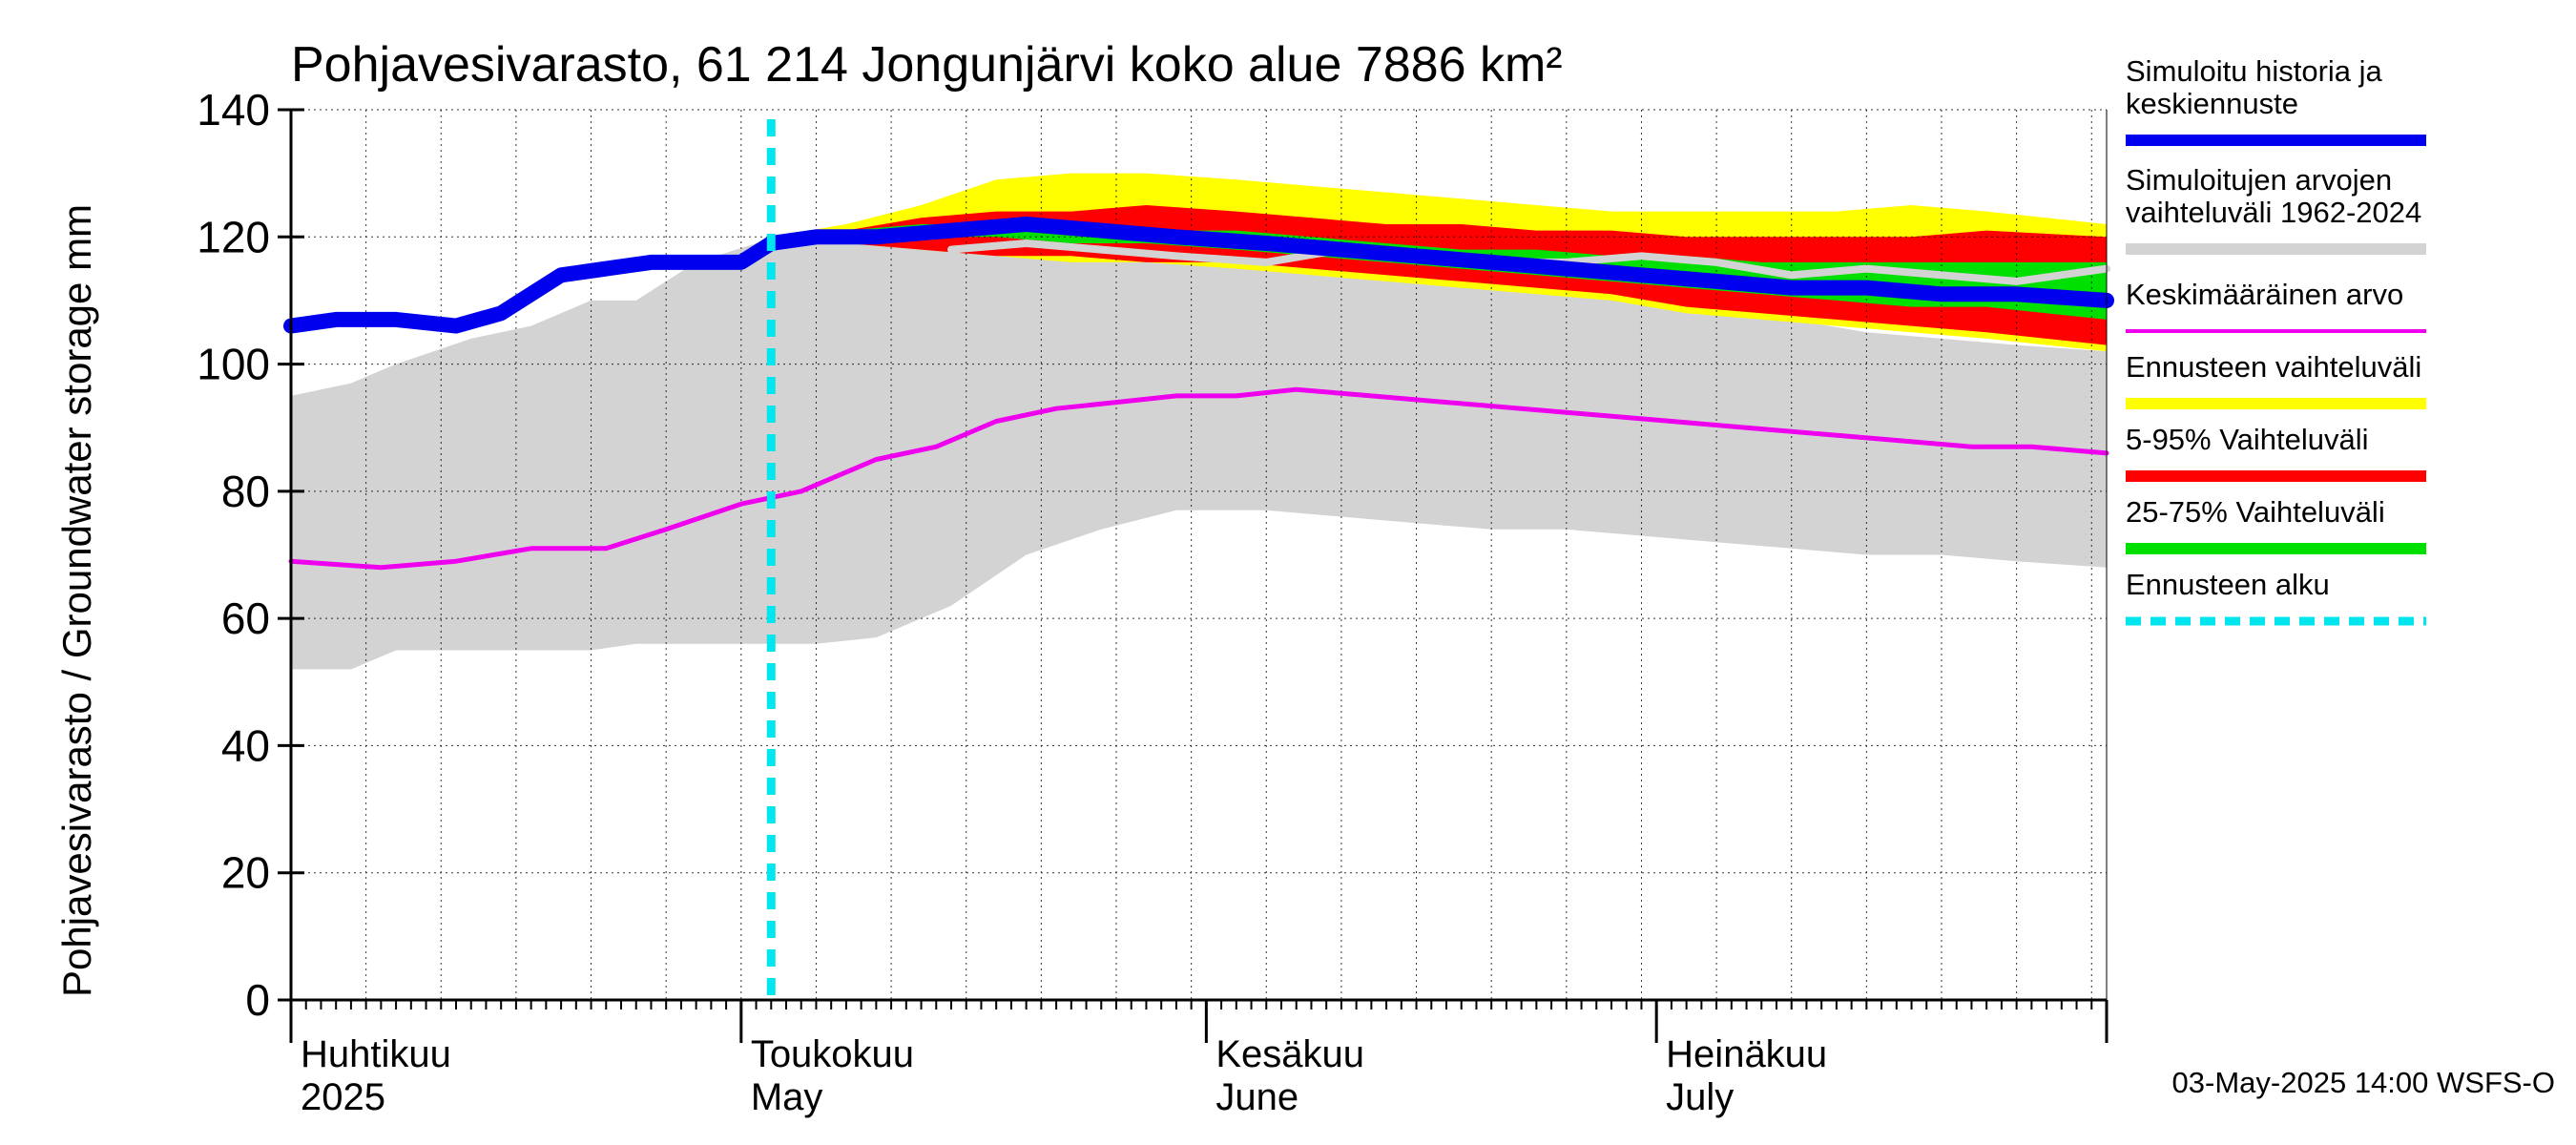 The width and height of the screenshot is (2576, 1145). Describe the element at coordinates (1198, 275) in the screenshot. I see `series-line-simuloitu-historia-ja-keskiennuste` at that location.